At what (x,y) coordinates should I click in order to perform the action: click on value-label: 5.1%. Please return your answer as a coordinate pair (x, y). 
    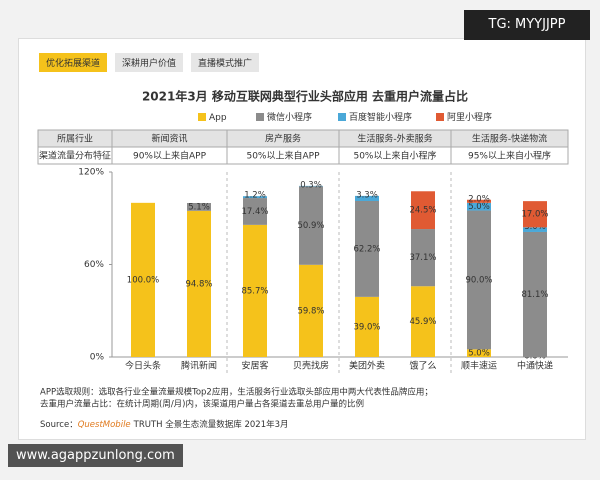
    Looking at the image, I should click on (199, 207).